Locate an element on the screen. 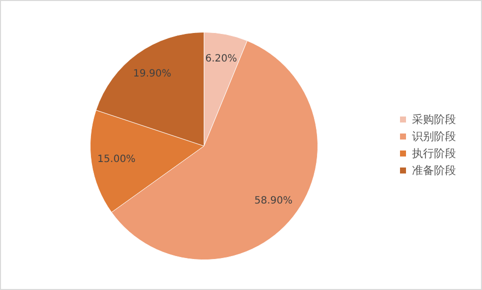  legend-label: 准备阶段 is located at coordinates (434, 170).